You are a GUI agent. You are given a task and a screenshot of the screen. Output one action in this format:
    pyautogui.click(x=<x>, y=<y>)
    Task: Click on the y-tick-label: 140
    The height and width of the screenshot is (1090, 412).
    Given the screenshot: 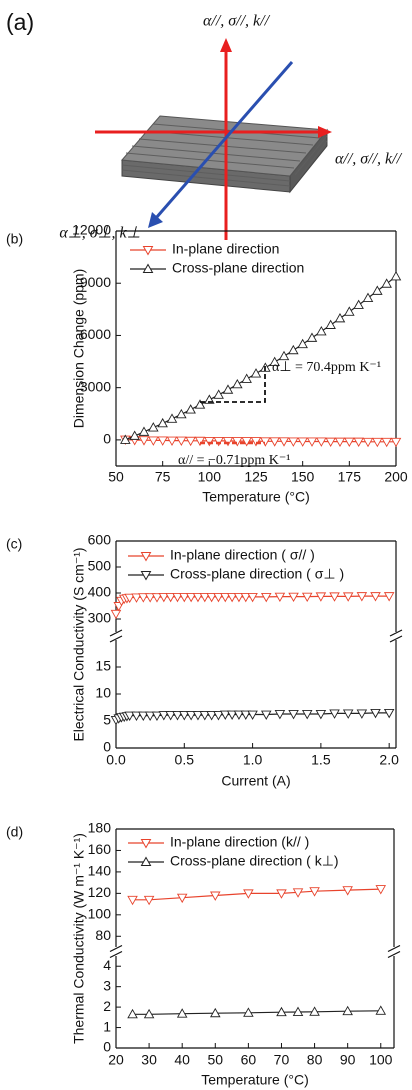 What is the action you would take?
    pyautogui.click(x=100, y=871)
    